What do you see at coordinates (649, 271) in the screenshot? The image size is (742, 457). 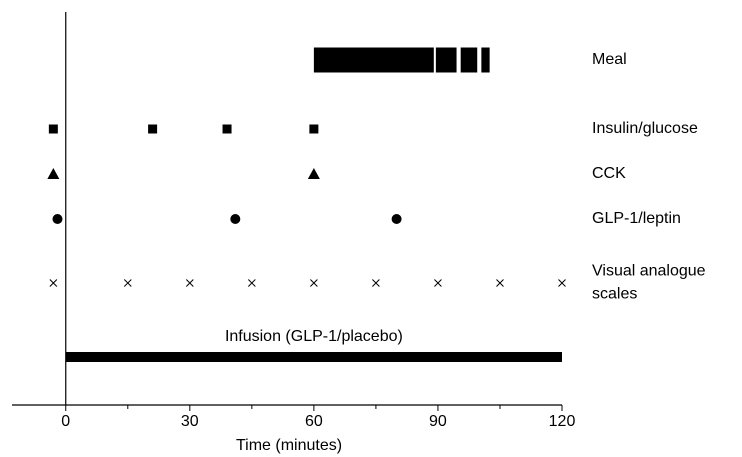 I see `row-label: Visual analogue` at bounding box center [649, 271].